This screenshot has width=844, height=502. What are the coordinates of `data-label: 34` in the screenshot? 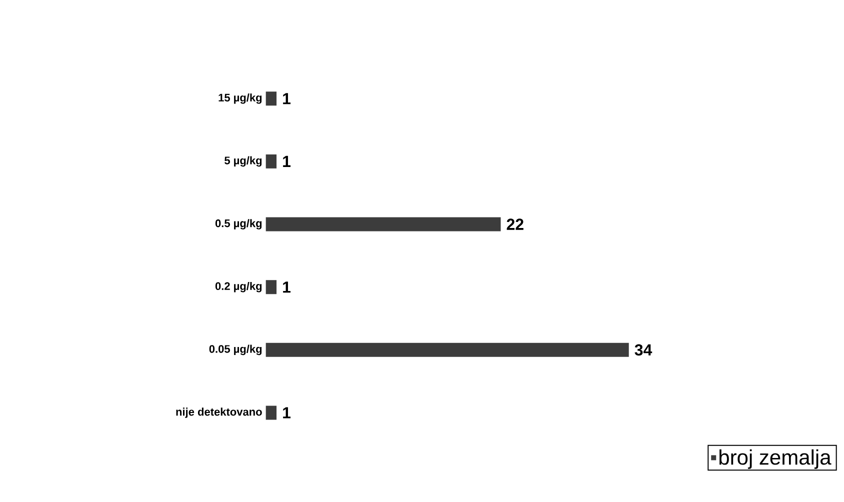 It's located at (643, 350).